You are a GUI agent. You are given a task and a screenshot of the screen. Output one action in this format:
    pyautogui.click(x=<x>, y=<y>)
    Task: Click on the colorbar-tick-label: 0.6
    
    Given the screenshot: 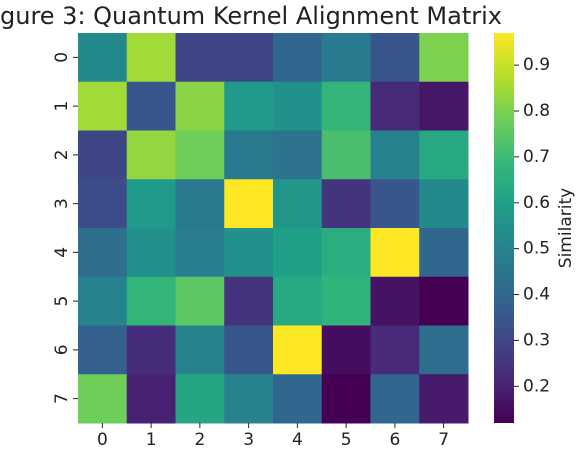 What is the action you would take?
    pyautogui.click(x=536, y=203)
    